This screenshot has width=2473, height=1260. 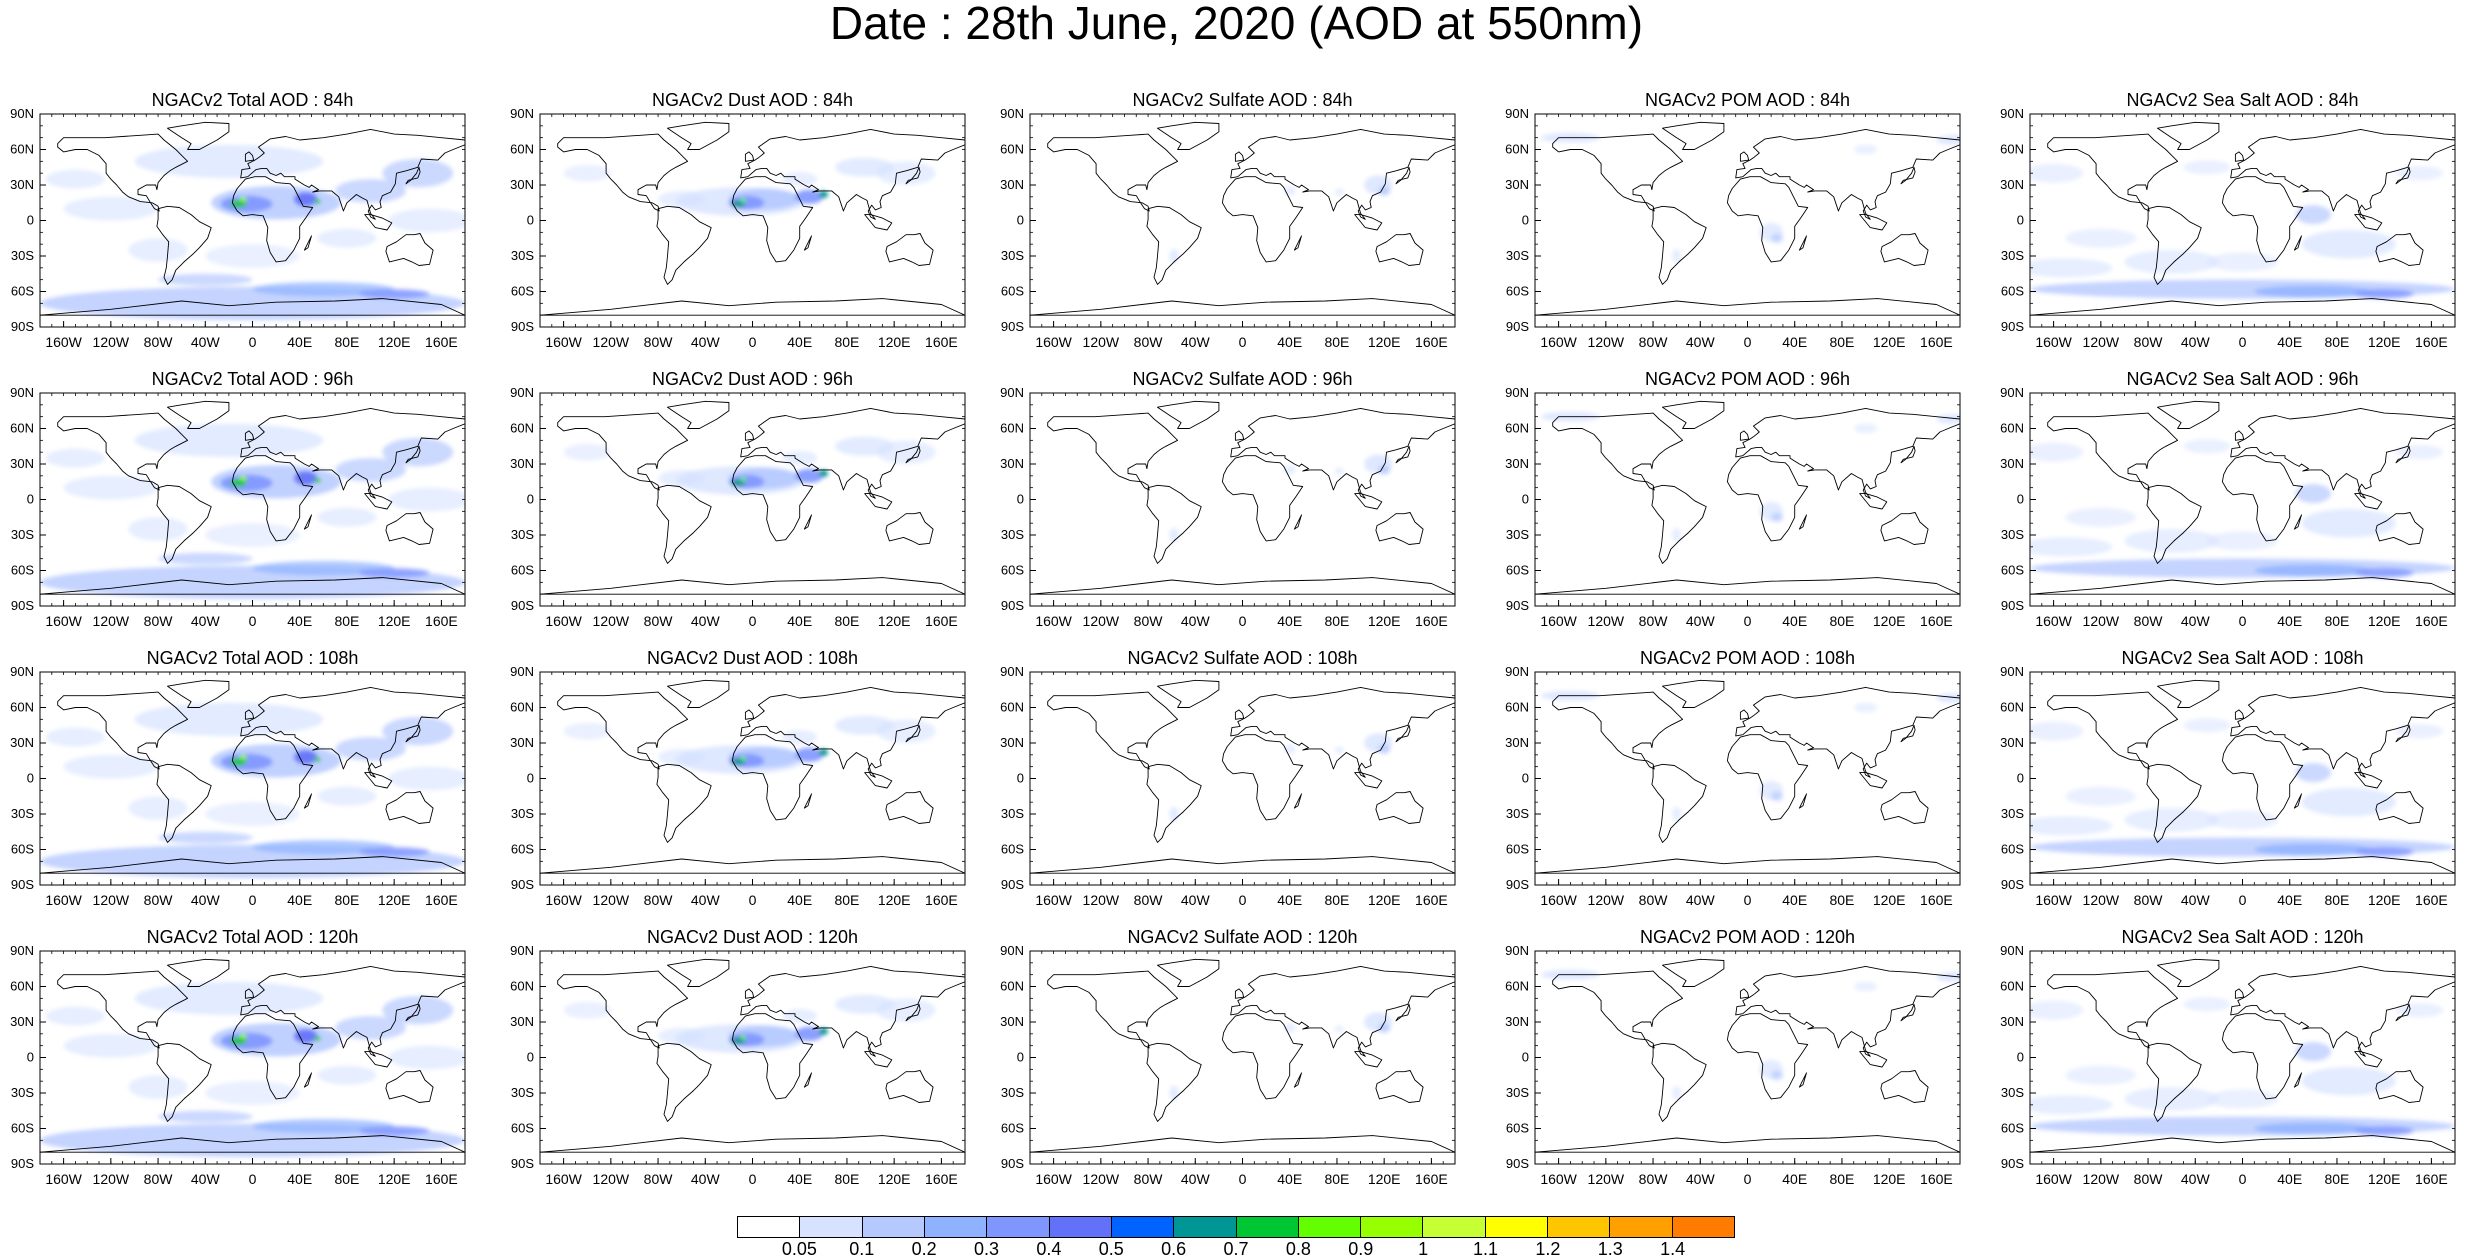 I want to click on lat-tick-label: 90S, so click(x=522, y=326).